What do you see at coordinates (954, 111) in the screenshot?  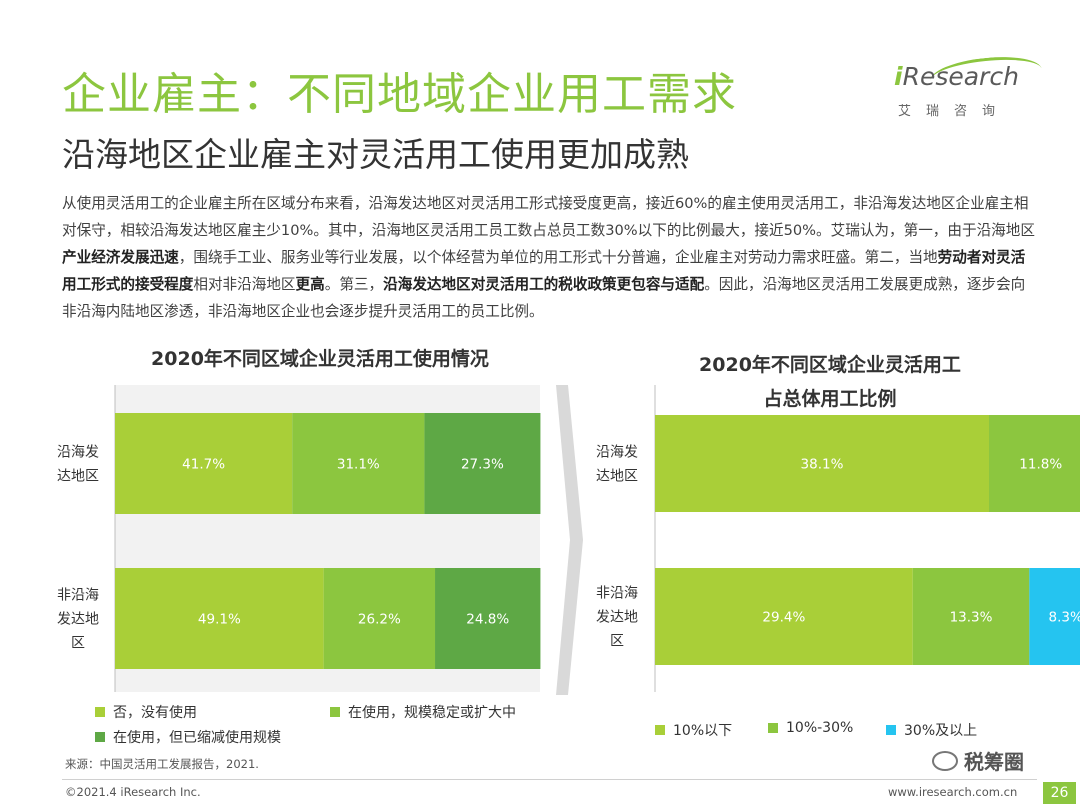 I see `logo-chinese-name: 艾瑞咨询` at bounding box center [954, 111].